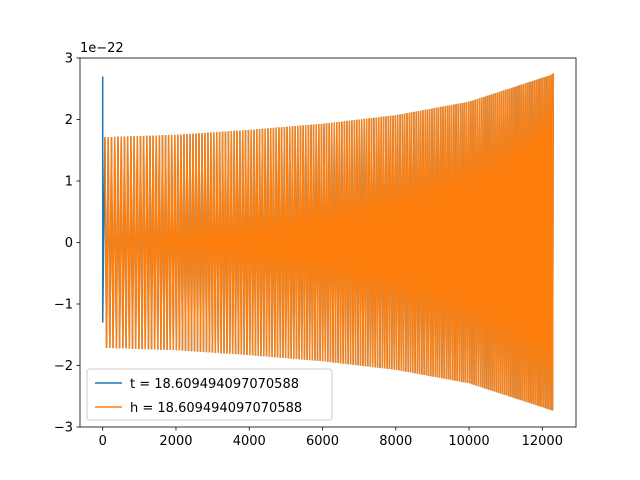 The height and width of the screenshot is (480, 640). What do you see at coordinates (468, 441) in the screenshot?
I see `x-tick-label: 10000` at bounding box center [468, 441].